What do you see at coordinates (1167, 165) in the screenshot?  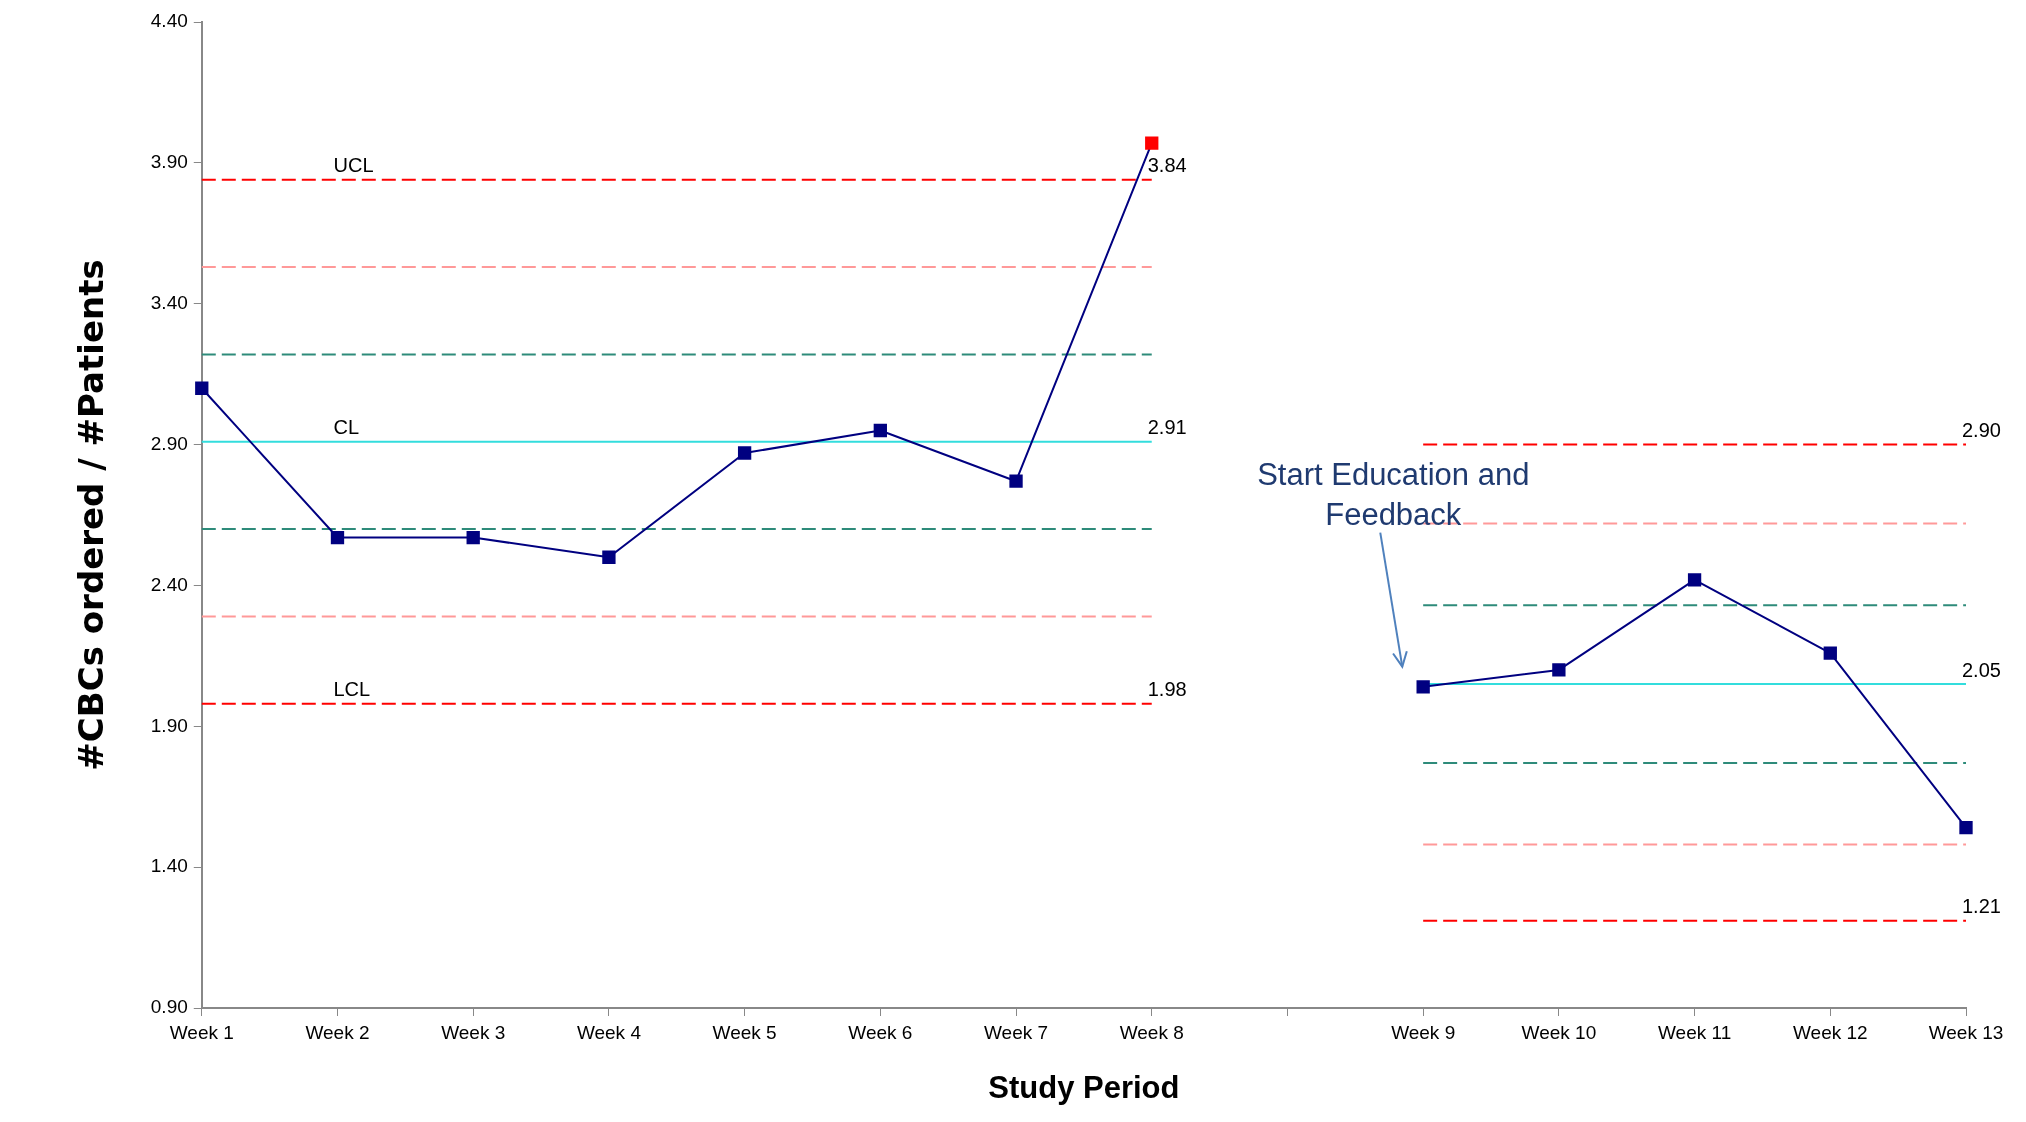 I see `annotation: 3.84` at bounding box center [1167, 165].